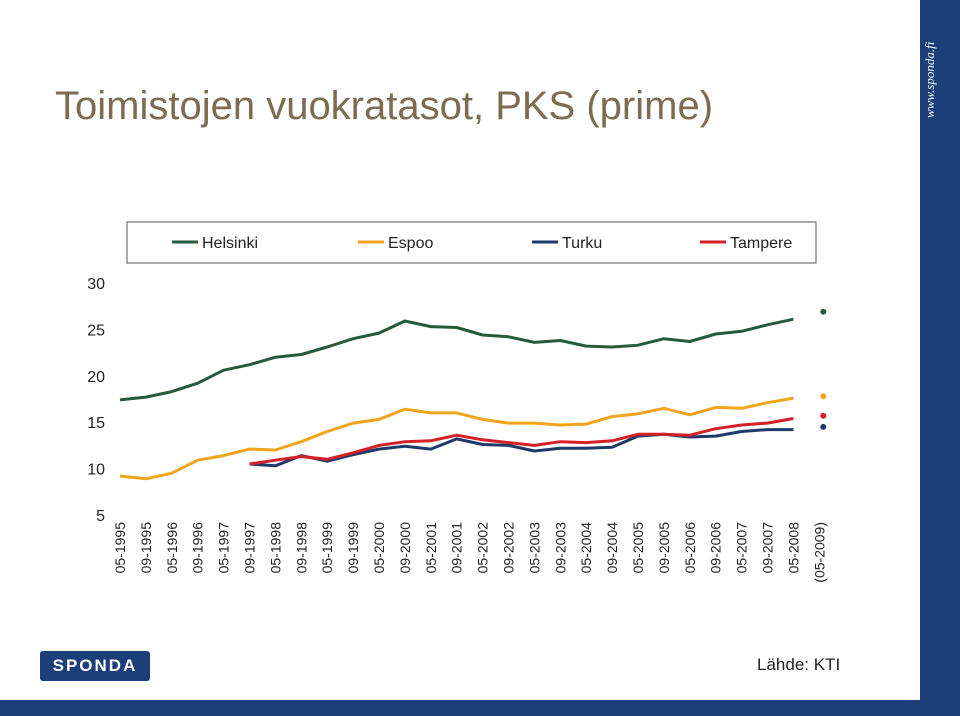 The image size is (960, 716). I want to click on x-tick-label: 09-1999, so click(353, 548).